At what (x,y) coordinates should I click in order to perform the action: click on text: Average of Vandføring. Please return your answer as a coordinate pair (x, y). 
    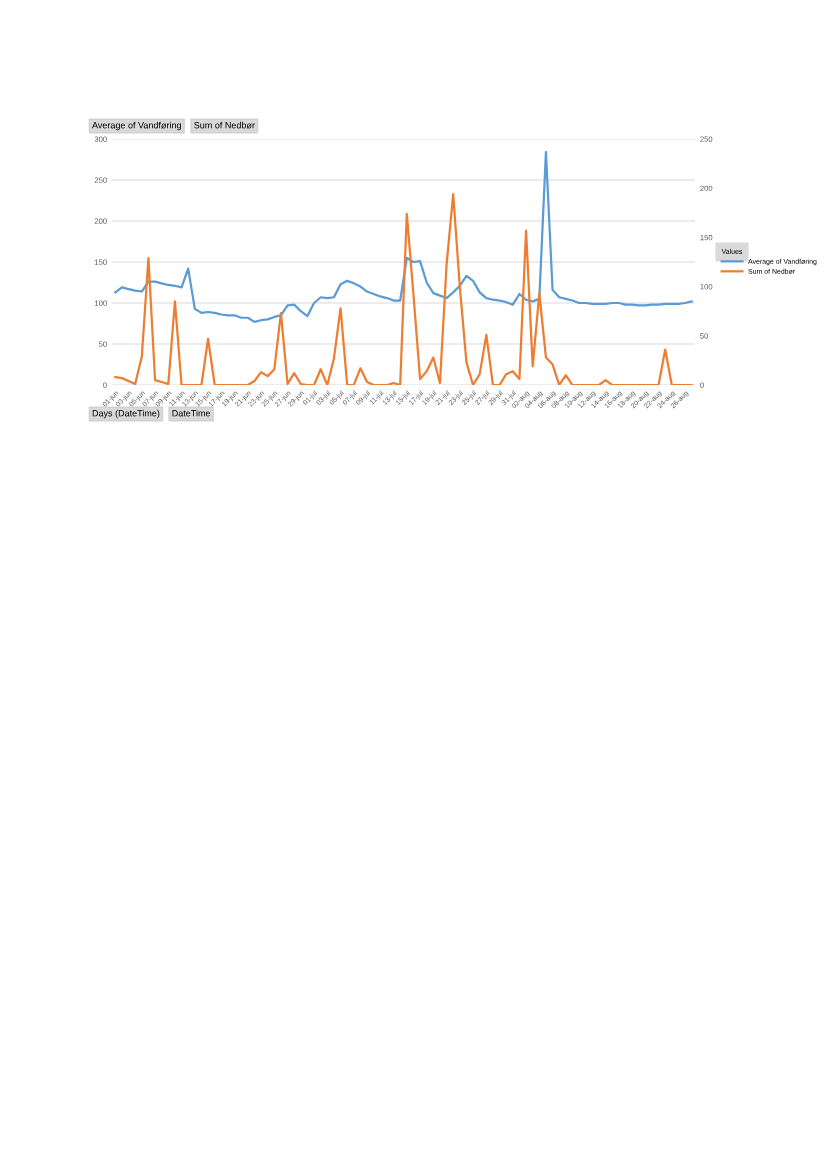
    Looking at the image, I should click on (136, 126).